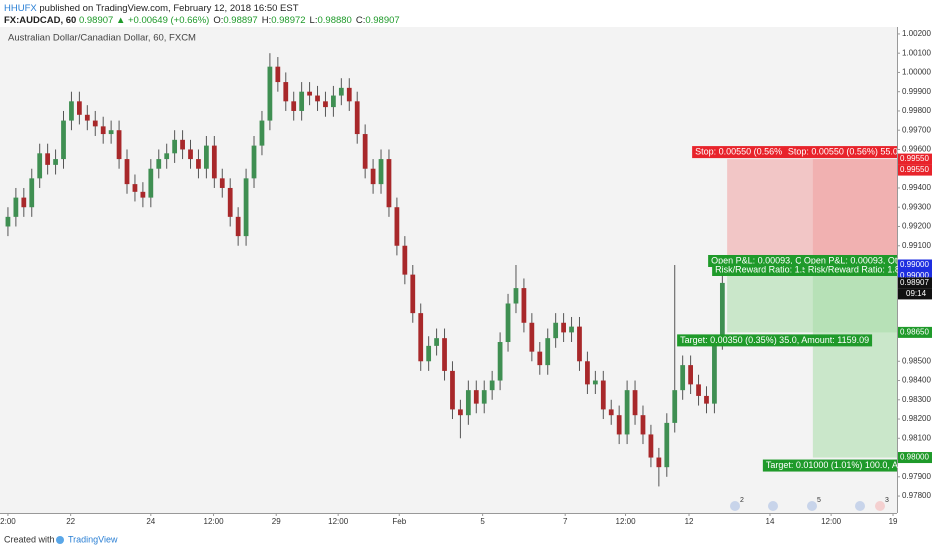 The width and height of the screenshot is (932, 550). I want to click on pnl-label-text: Open P&L: 0.00093, Qt, so click(758, 260).